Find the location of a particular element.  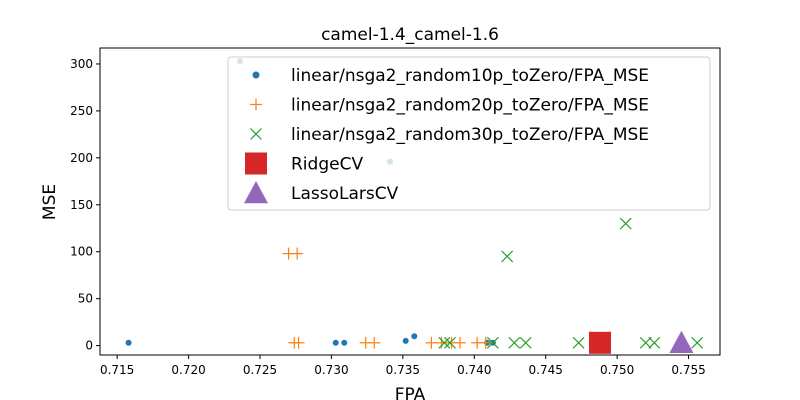

y-tick-label: 200 is located at coordinates (81, 158).